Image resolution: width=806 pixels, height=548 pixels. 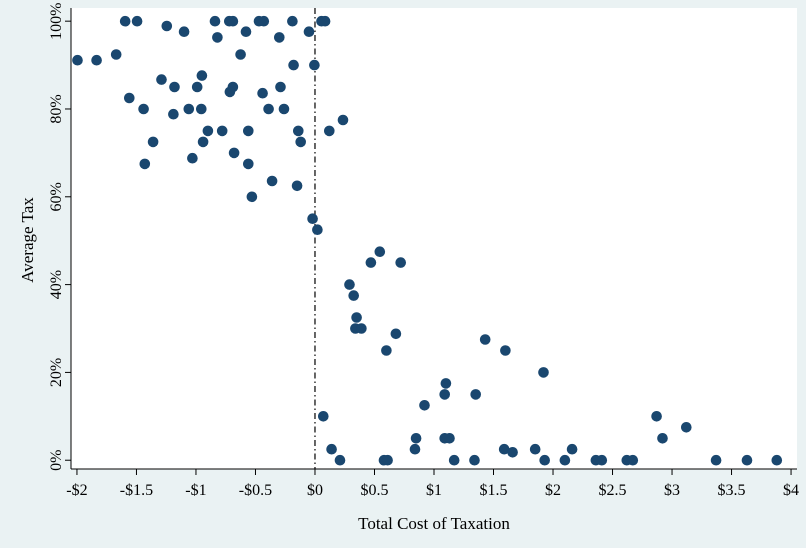 I want to click on y-tick-label: 80%, so click(x=56, y=108).